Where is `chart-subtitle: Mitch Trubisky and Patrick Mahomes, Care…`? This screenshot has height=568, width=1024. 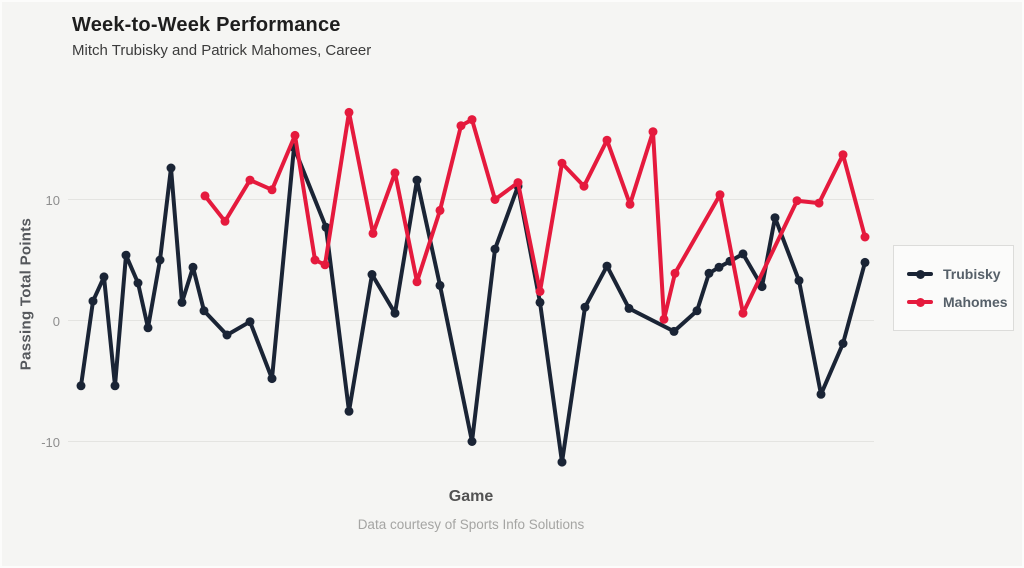 chart-subtitle: Mitch Trubisky and Patrick Mahomes, Care… is located at coordinates (222, 50).